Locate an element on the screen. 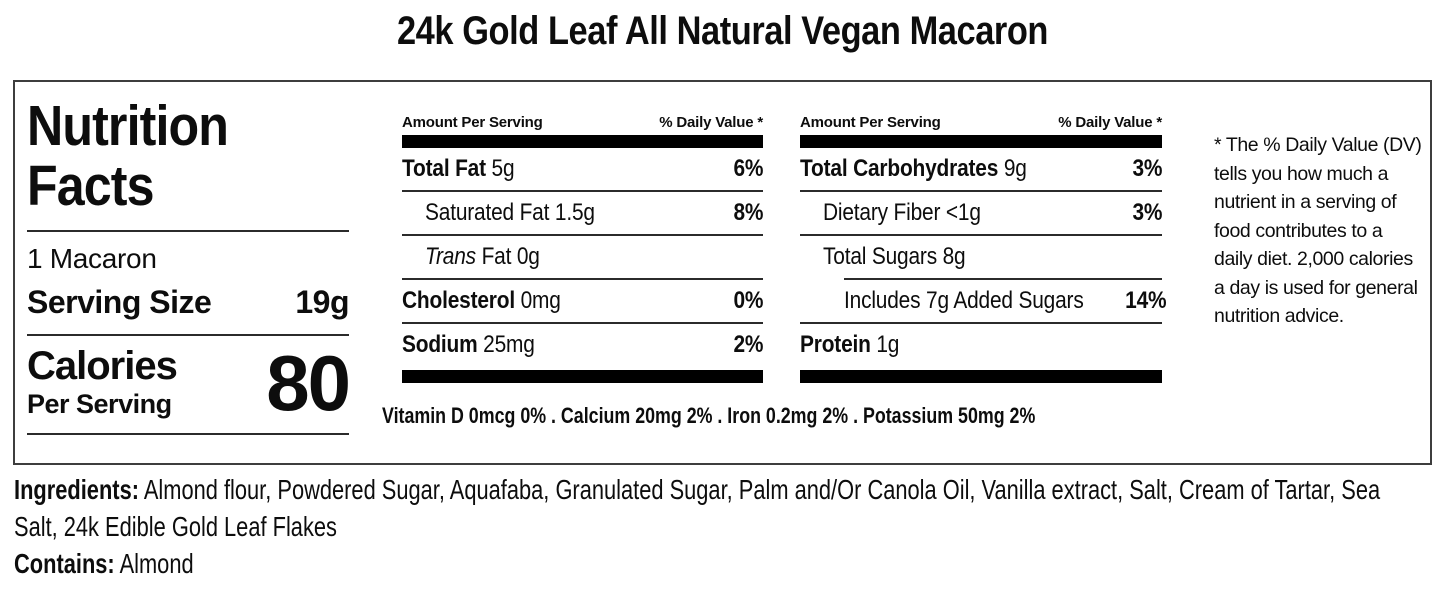 The image size is (1445, 595). calories-sublabel: Per Serving is located at coordinates (99, 403).